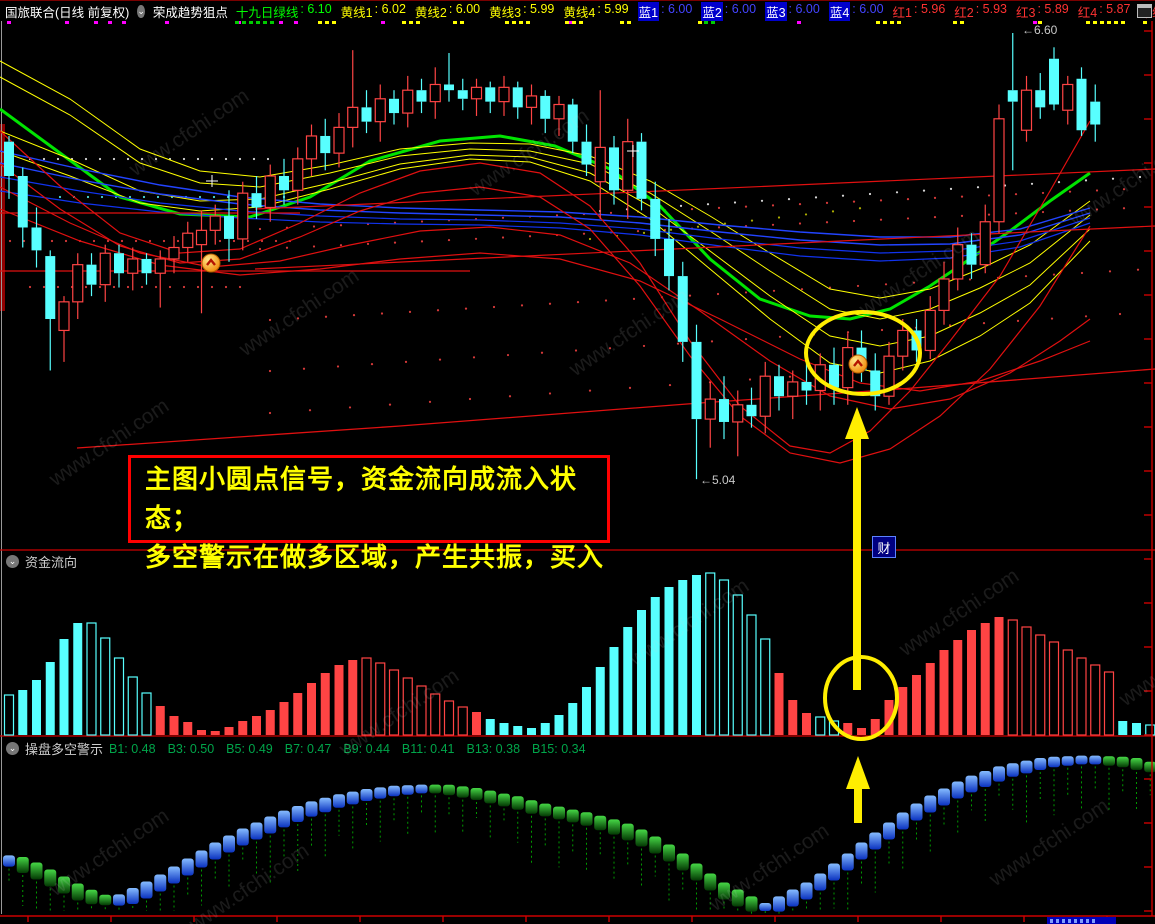  Describe the element at coordinates (422, 166) in the screenshot. I see `cross-marks` at that location.